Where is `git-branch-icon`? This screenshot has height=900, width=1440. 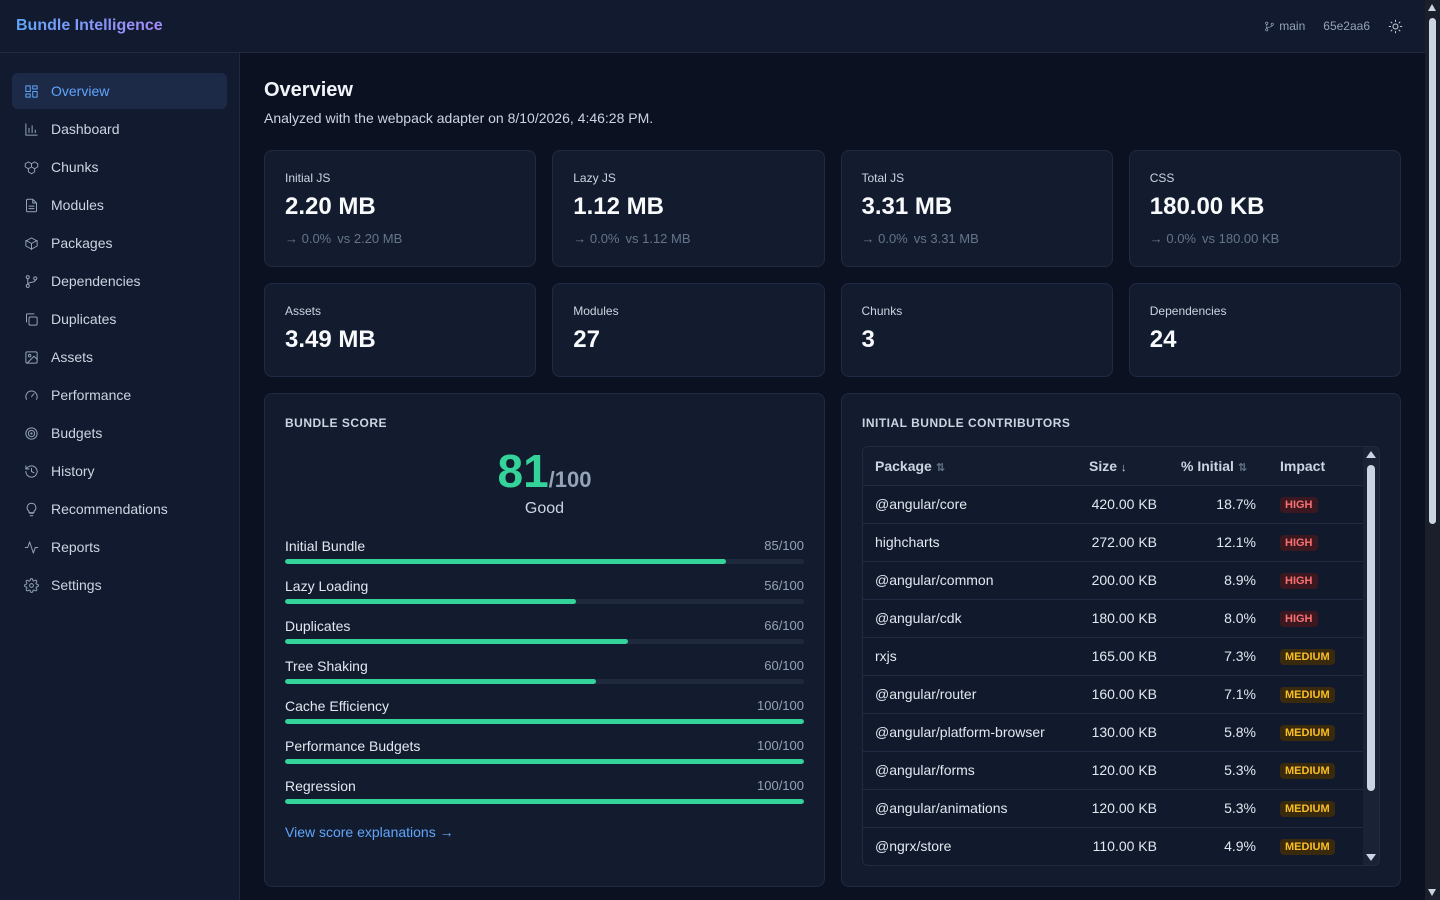 git-branch-icon is located at coordinates (1269, 26).